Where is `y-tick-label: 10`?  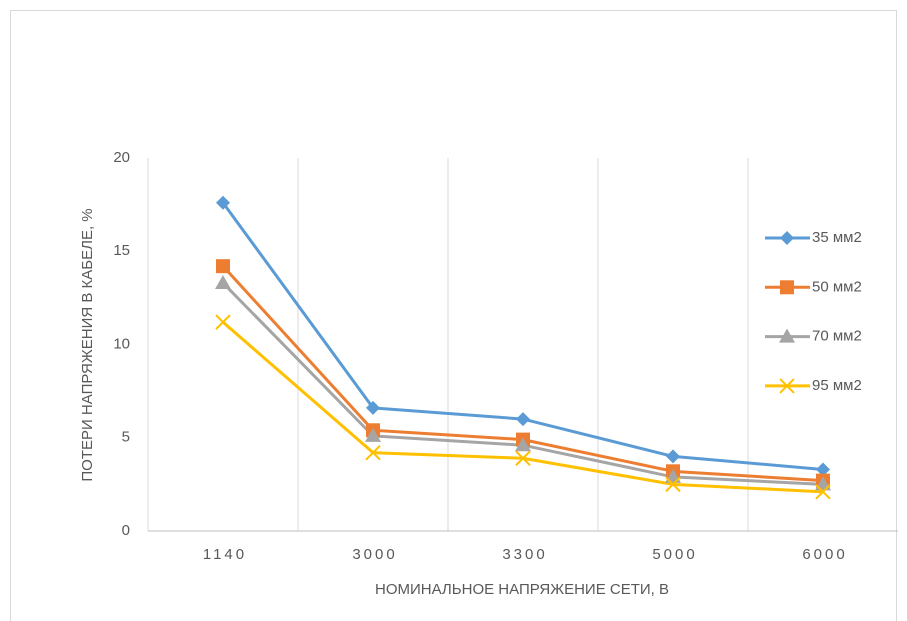
y-tick-label: 10 is located at coordinates (121, 343).